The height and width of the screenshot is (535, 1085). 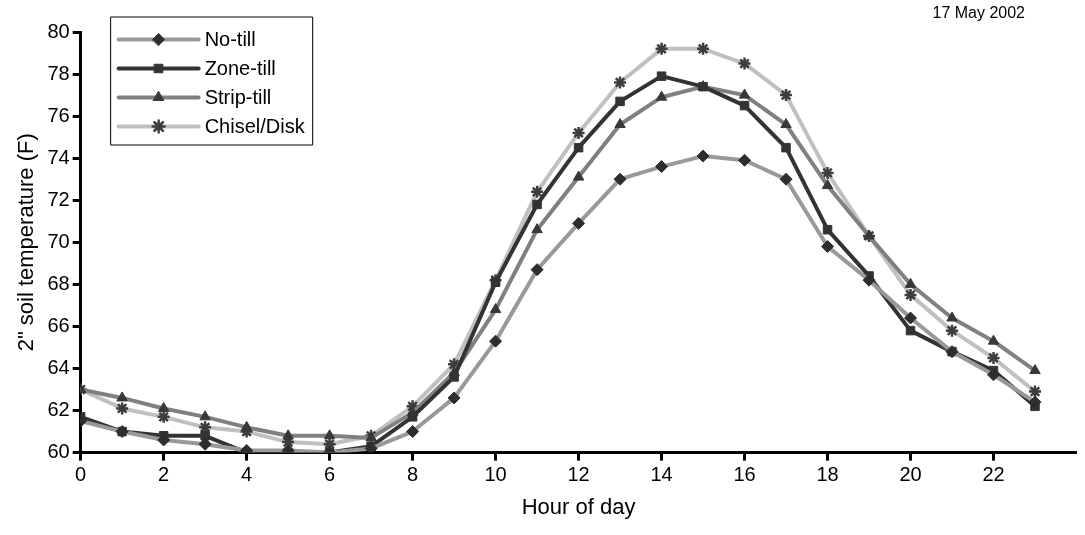 What do you see at coordinates (495, 474) in the screenshot?
I see `x-tick-label: 10` at bounding box center [495, 474].